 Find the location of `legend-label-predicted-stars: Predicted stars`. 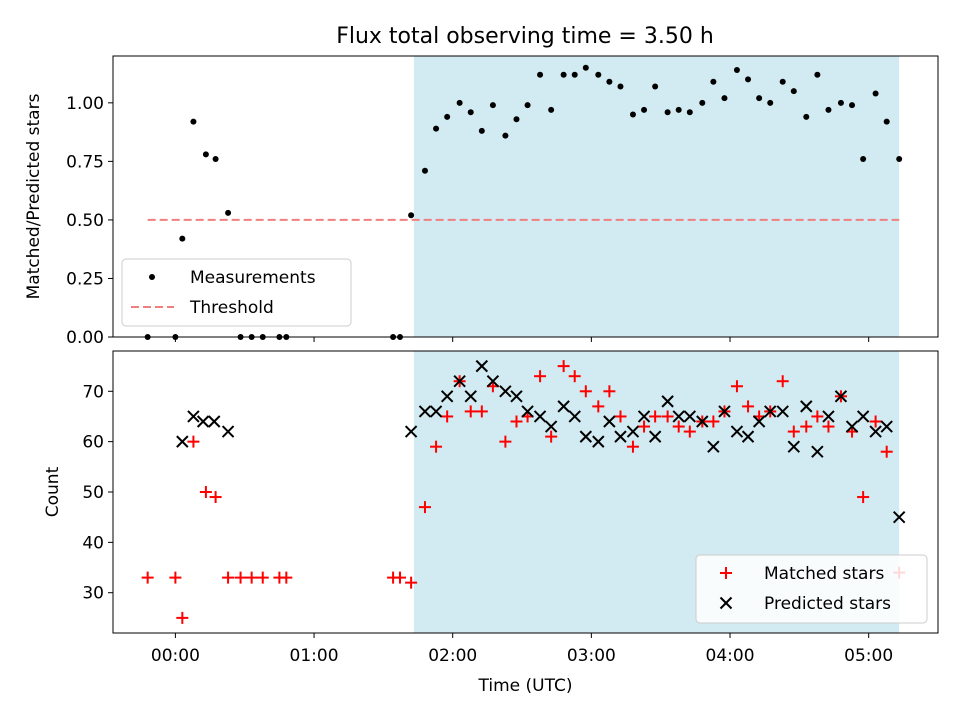

legend-label-predicted-stars: Predicted stars is located at coordinates (827, 604).